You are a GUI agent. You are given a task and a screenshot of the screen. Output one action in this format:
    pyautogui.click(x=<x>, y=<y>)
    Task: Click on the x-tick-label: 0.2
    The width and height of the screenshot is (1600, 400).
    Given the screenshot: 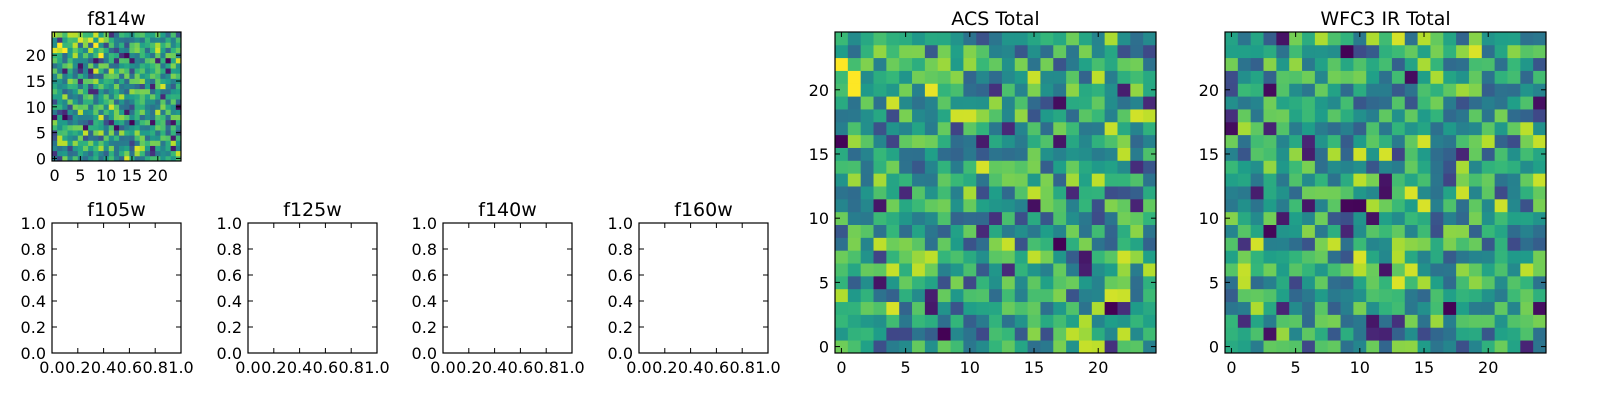 What is the action you would take?
    pyautogui.click(x=468, y=367)
    